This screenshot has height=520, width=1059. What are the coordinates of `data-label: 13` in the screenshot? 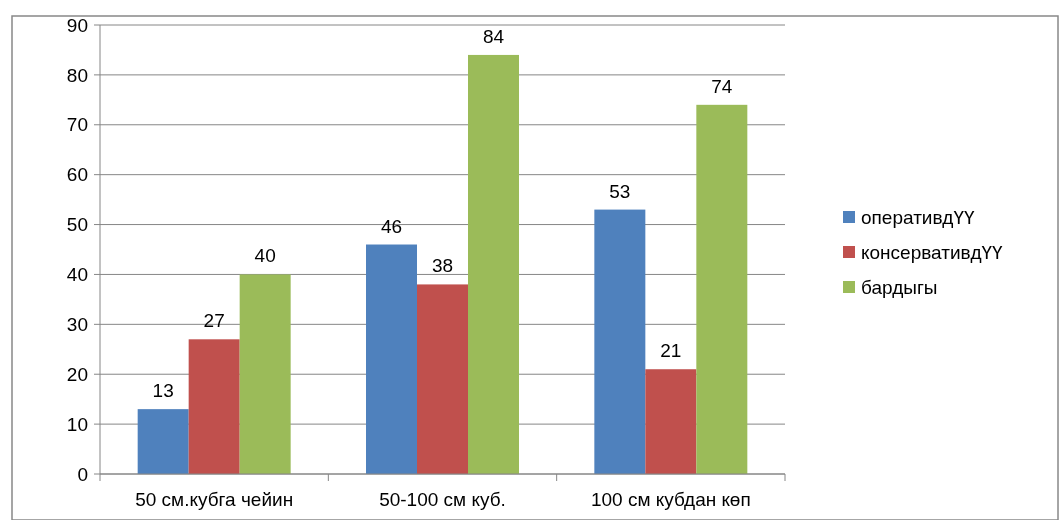 It's located at (163, 391).